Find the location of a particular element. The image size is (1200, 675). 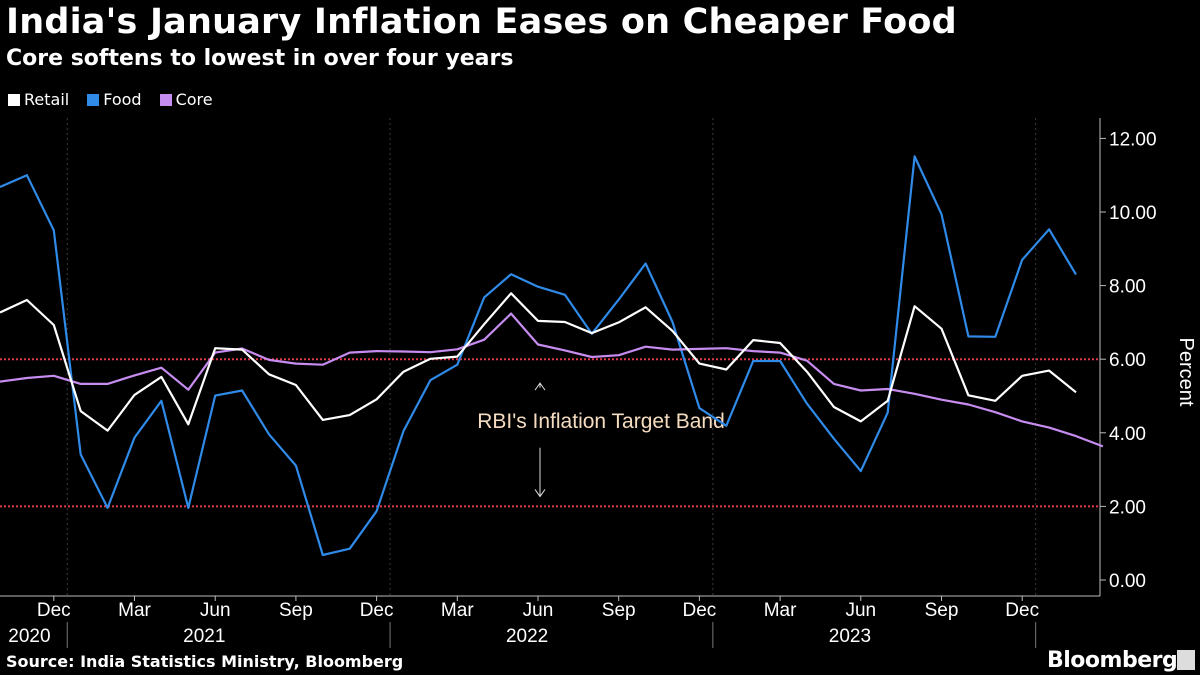

y-tick-label: 0.00 is located at coordinates (1127, 581).